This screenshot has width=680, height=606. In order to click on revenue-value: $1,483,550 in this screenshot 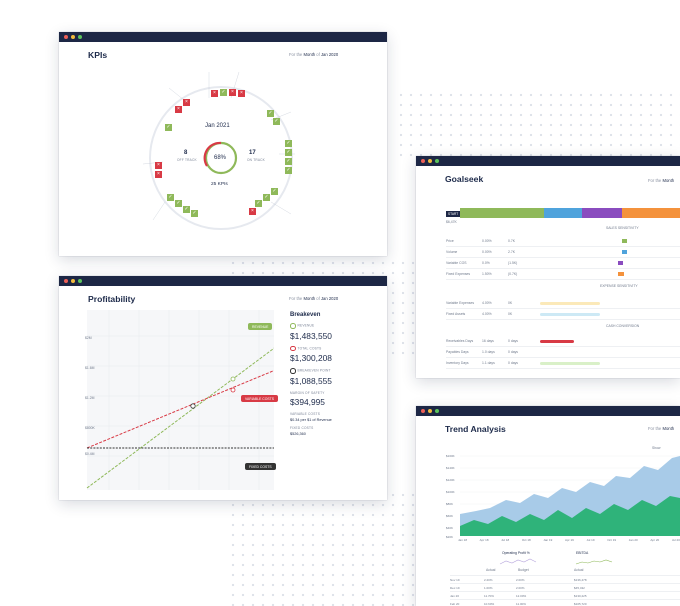, I will do `click(311, 335)`.